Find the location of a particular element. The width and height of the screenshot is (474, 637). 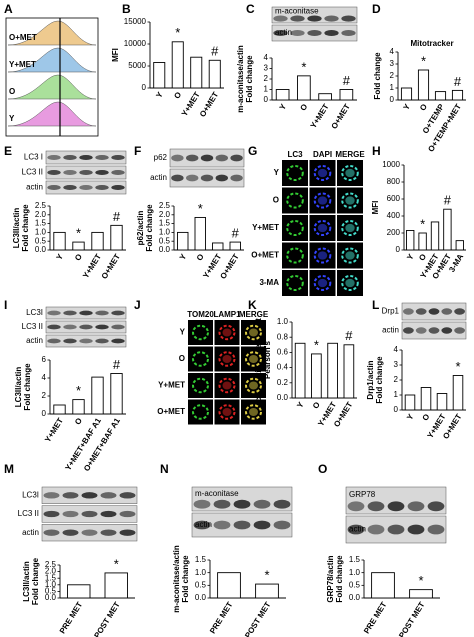

y-axis-label: m-aconitase/actin is located at coordinates (240, 79).